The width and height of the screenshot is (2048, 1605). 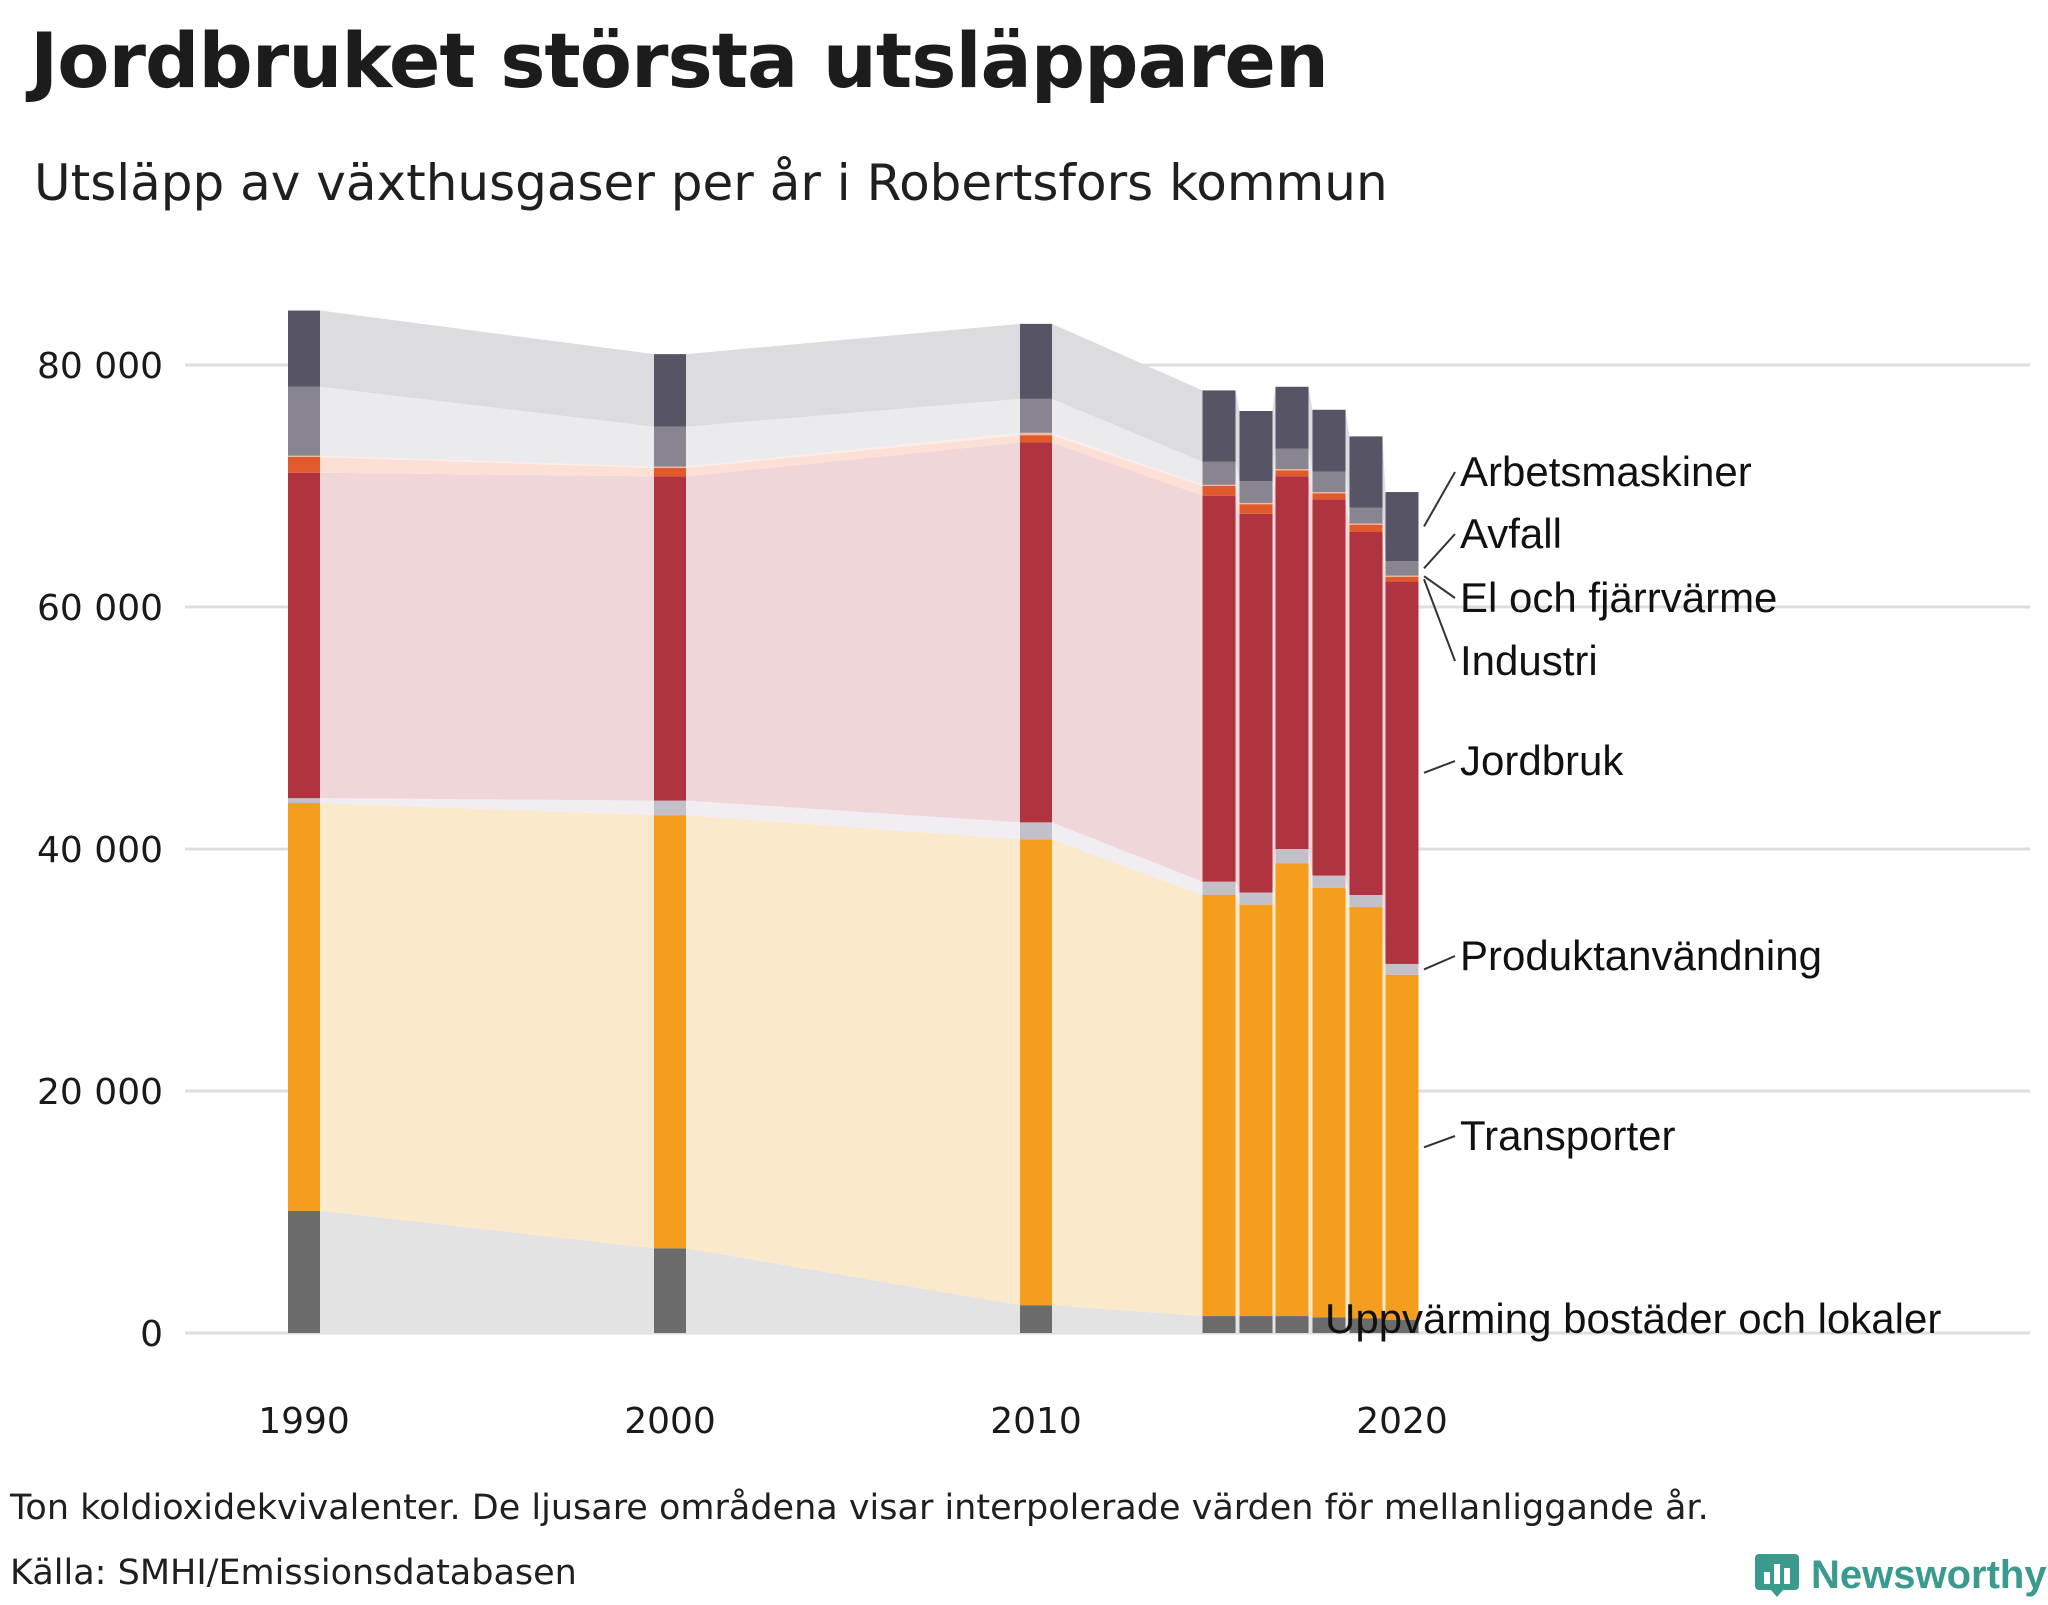 I want to click on y-tick-label: 60 000, so click(x=100, y=608).